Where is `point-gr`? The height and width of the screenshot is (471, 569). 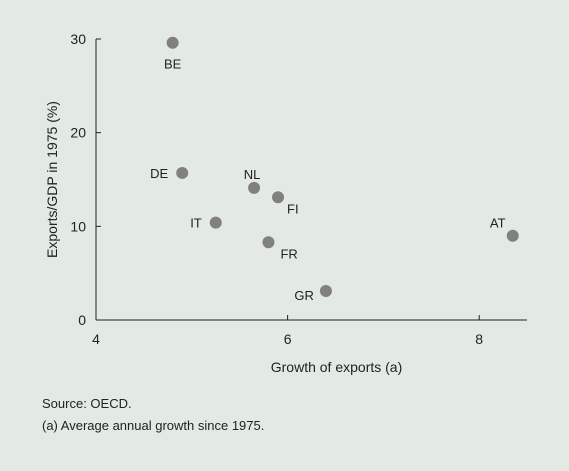 point-gr is located at coordinates (325, 290).